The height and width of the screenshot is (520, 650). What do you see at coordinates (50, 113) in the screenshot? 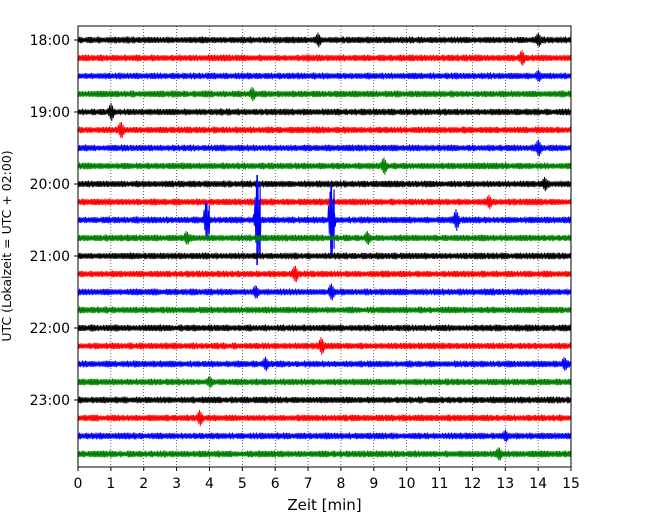
I see `y-tick-label: 19:00` at bounding box center [50, 113].